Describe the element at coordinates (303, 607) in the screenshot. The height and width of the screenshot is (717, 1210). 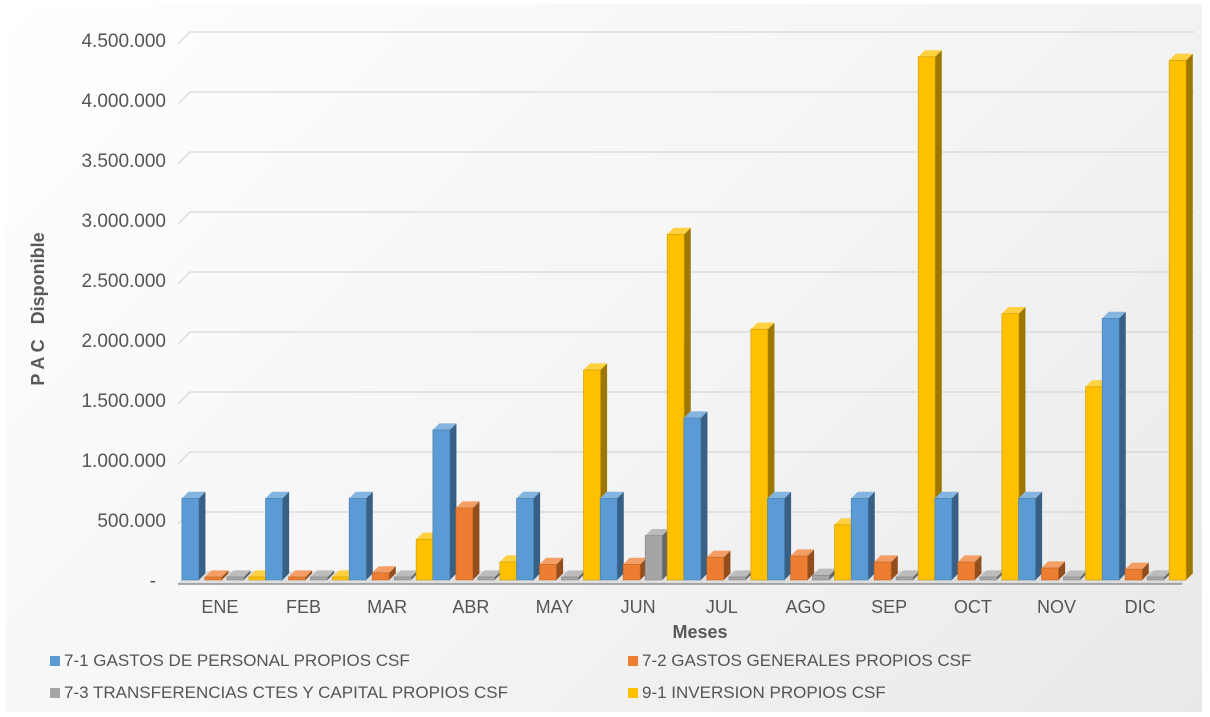
I see `x-tick-label: FEB` at that location.